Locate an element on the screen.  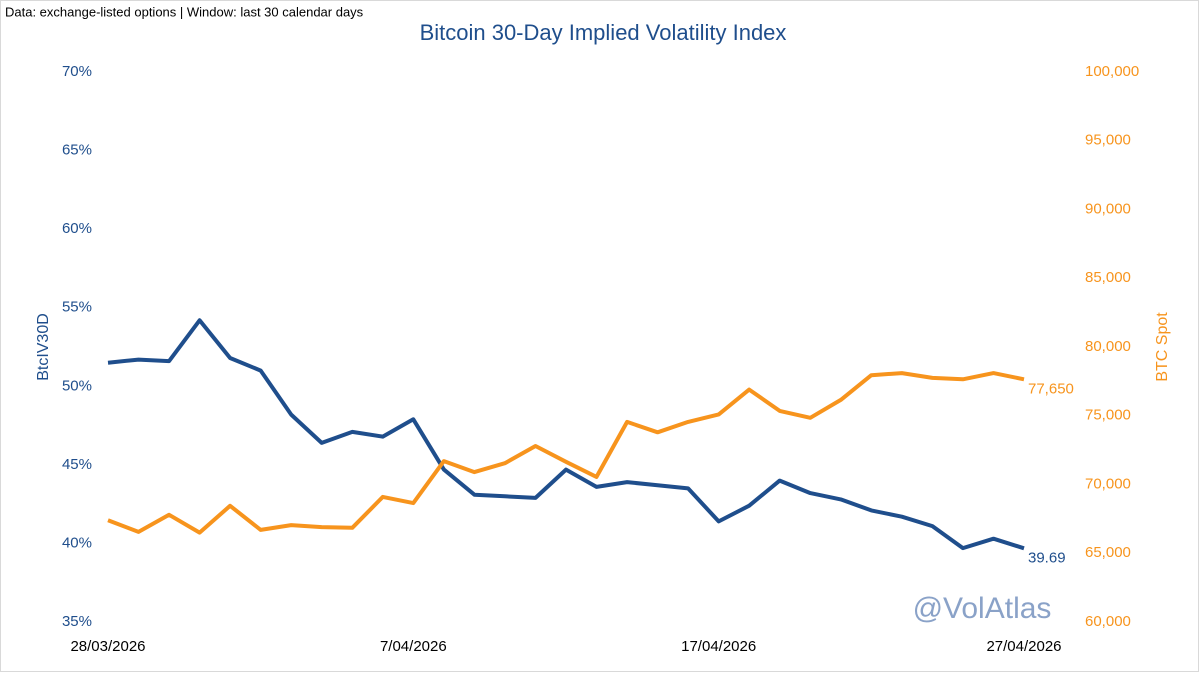
chart-title: Bitcoin 30-Day Implied Volatility Index is located at coordinates (603, 32).